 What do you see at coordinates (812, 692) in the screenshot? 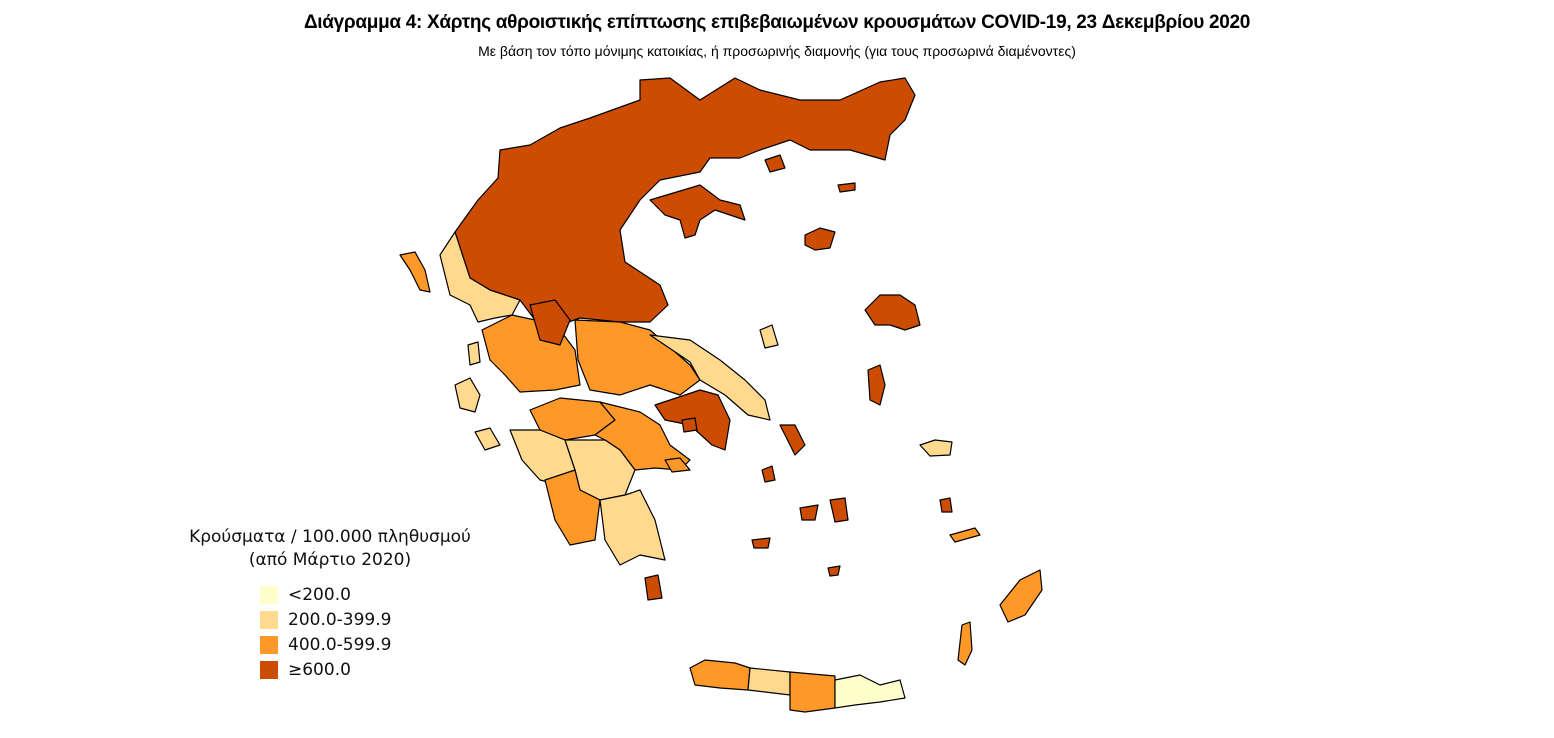
I see `region-heraklion` at bounding box center [812, 692].